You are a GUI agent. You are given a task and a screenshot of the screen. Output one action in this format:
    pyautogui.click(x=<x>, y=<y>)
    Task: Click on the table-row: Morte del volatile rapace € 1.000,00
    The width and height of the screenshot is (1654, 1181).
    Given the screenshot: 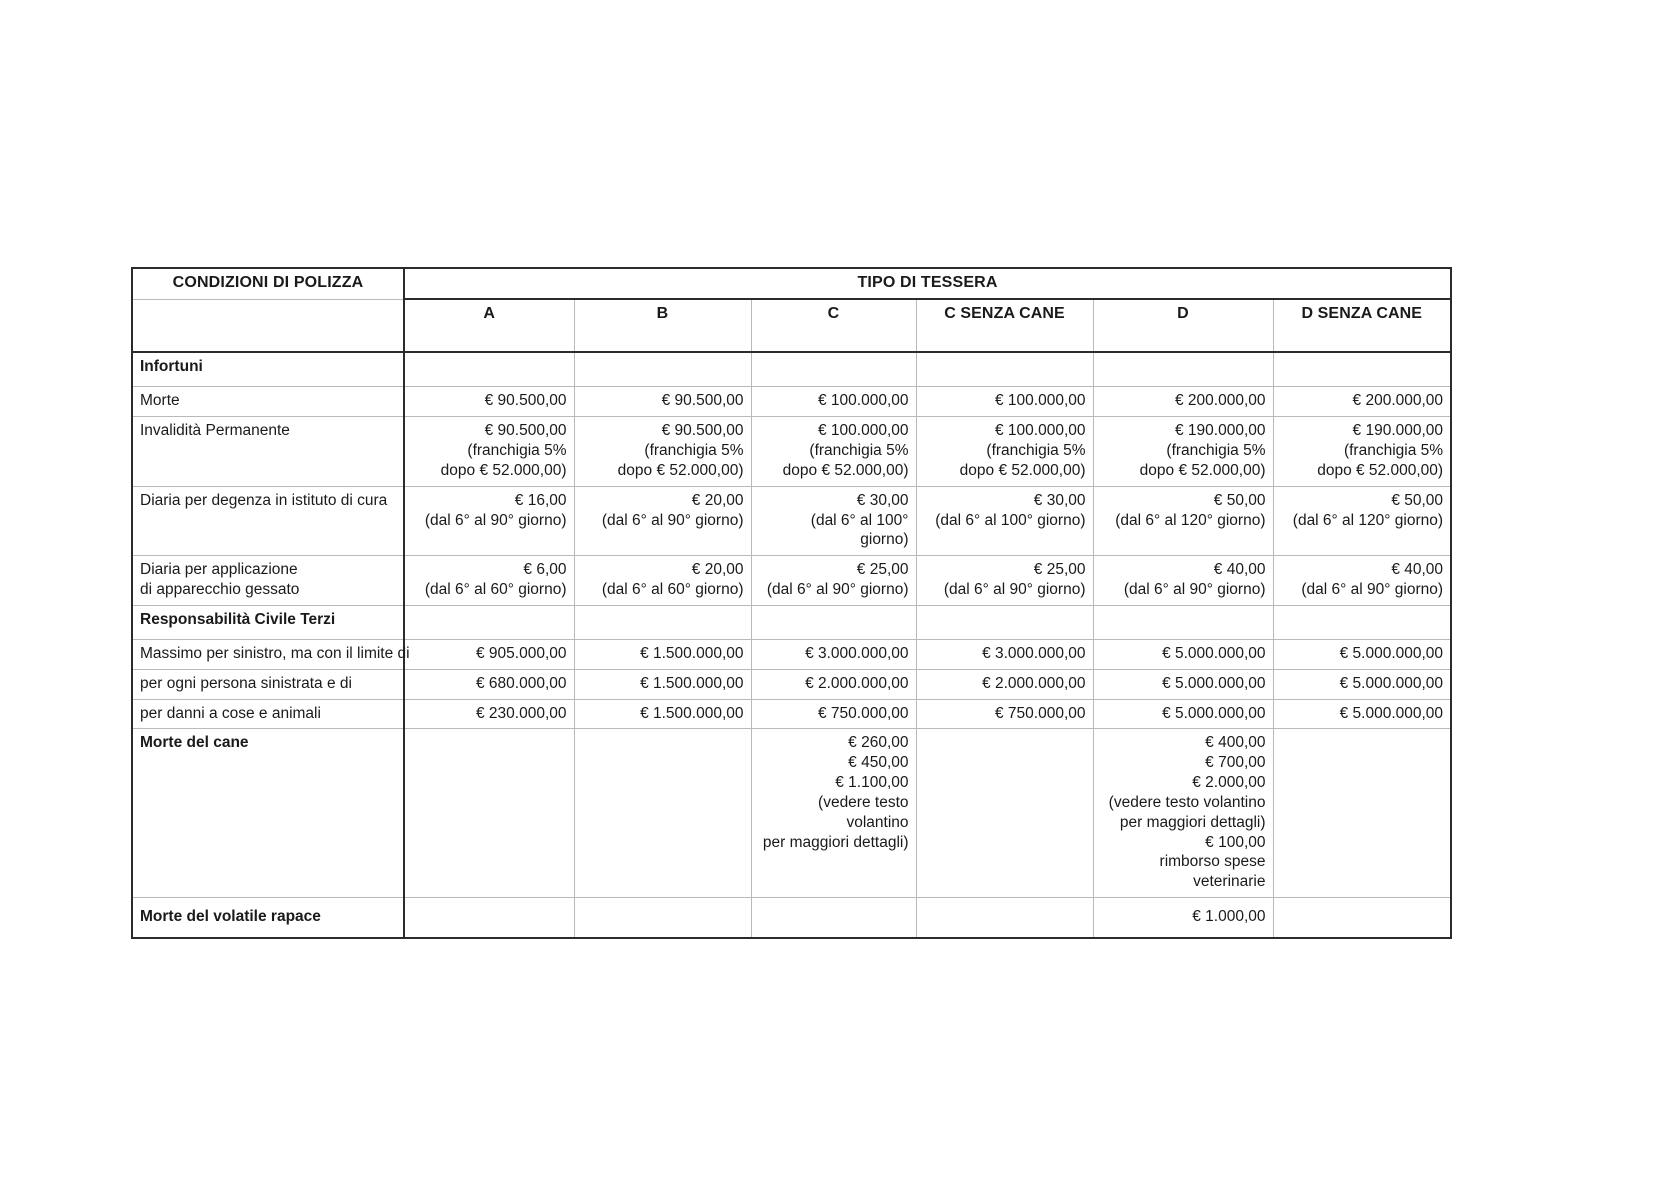 What is the action you would take?
    pyautogui.click(x=791, y=918)
    